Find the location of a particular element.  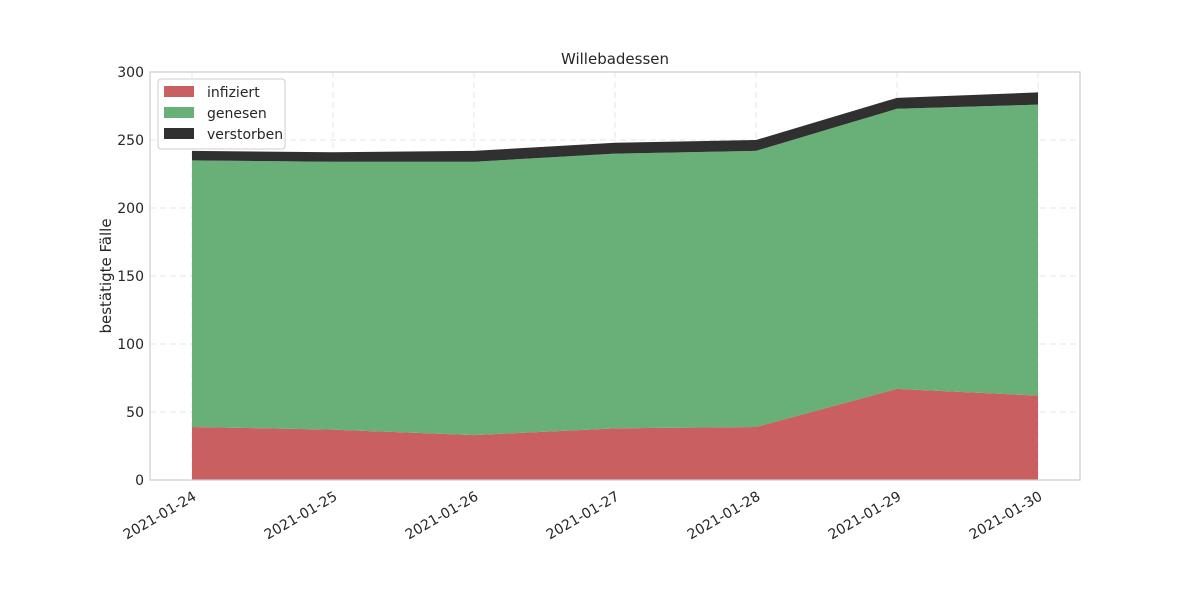

y-tick-label: 150 is located at coordinates (130, 277).